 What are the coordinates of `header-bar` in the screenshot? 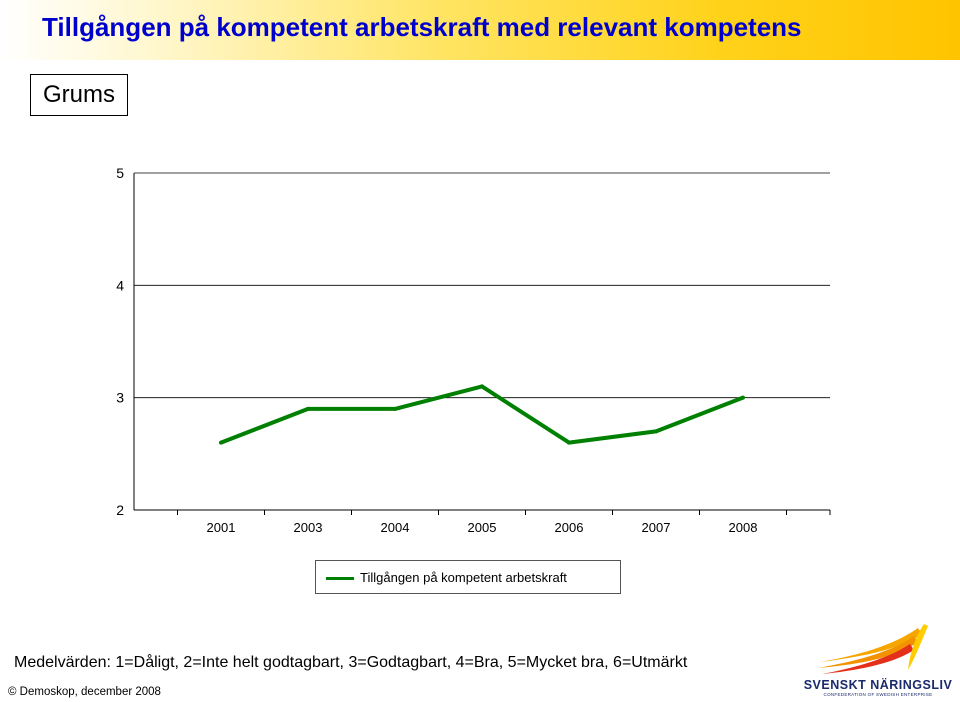 It's located at (480, 30).